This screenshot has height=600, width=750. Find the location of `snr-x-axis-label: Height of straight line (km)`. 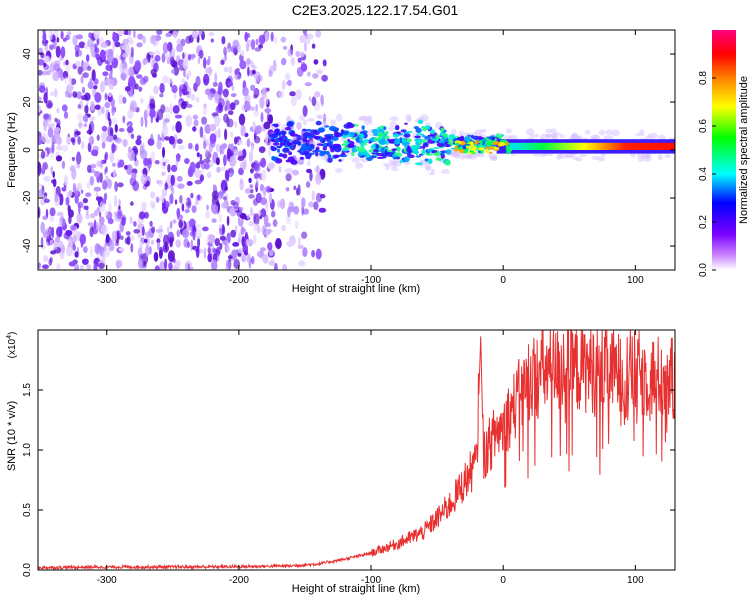

snr-x-axis-label: Height of straight line (km) is located at coordinates (356, 589).